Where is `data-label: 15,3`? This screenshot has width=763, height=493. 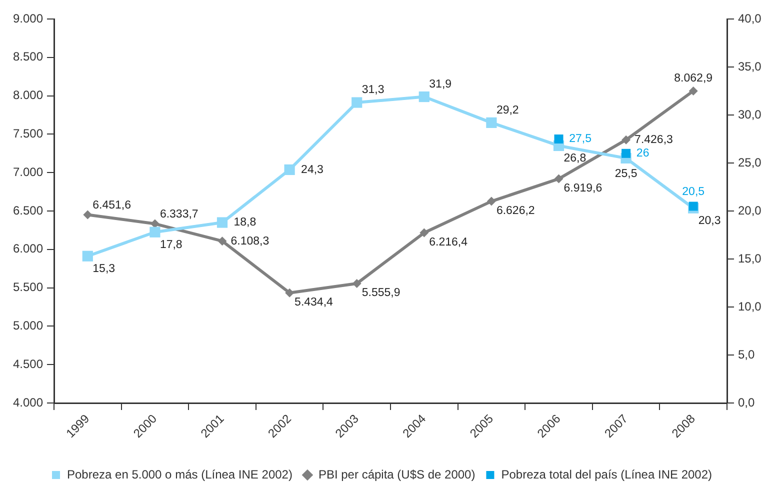
data-label: 15,3 is located at coordinates (104, 268).